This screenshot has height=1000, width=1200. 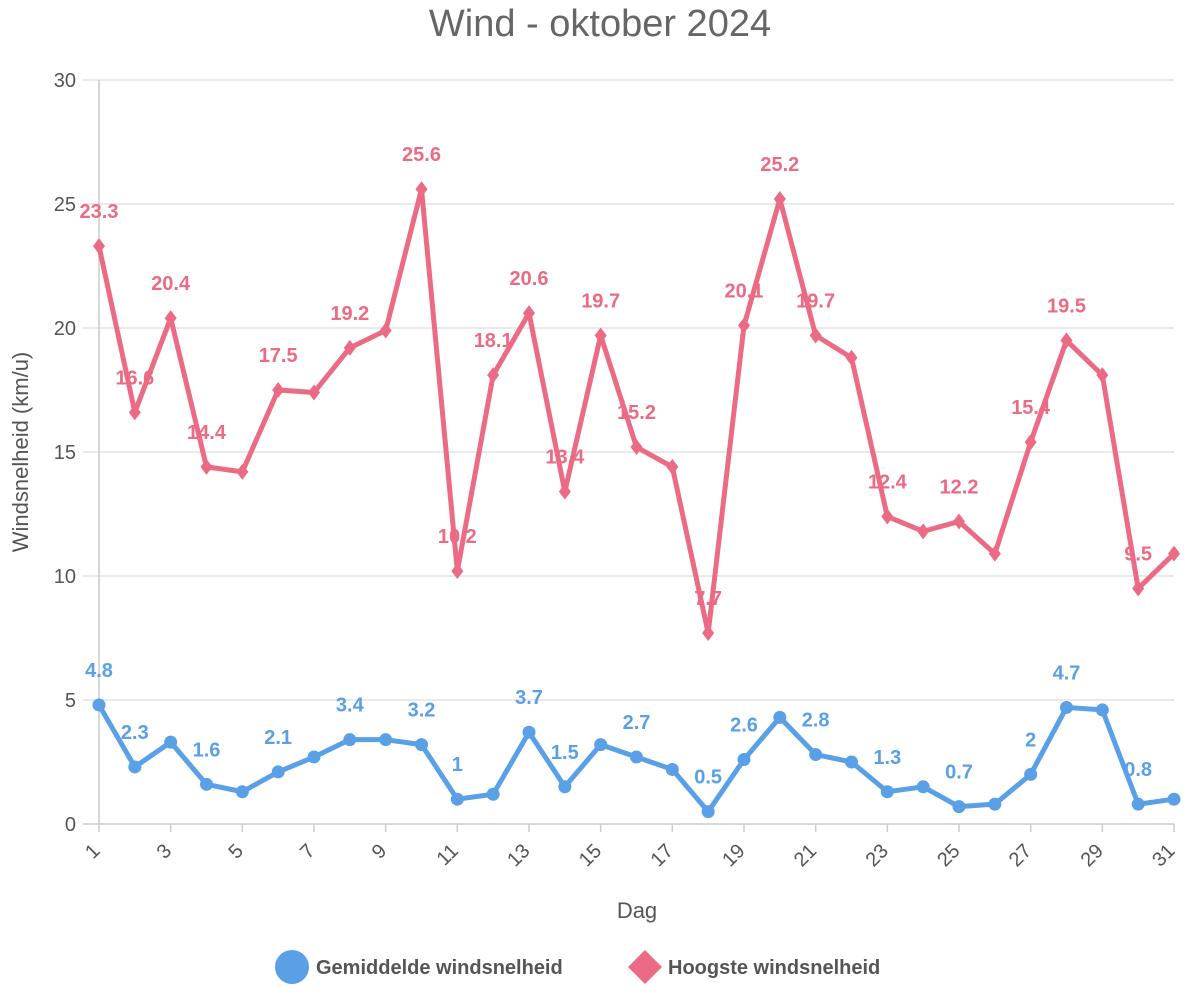 What do you see at coordinates (529, 698) in the screenshot?
I see `data-label: 3.7` at bounding box center [529, 698].